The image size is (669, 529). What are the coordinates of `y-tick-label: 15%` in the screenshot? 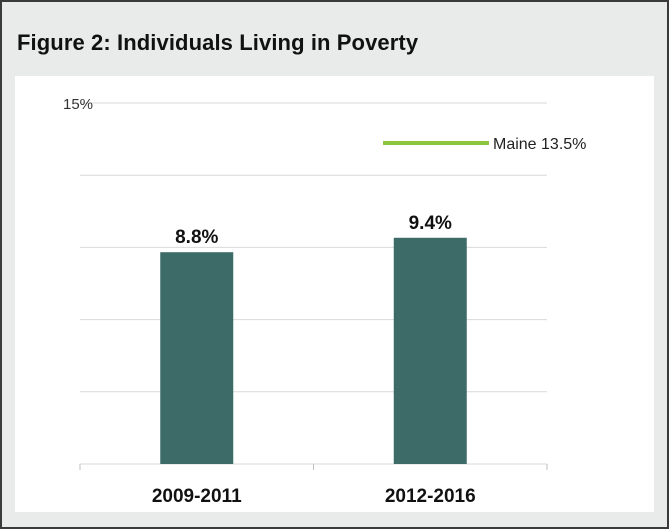 It's located at (78, 104).